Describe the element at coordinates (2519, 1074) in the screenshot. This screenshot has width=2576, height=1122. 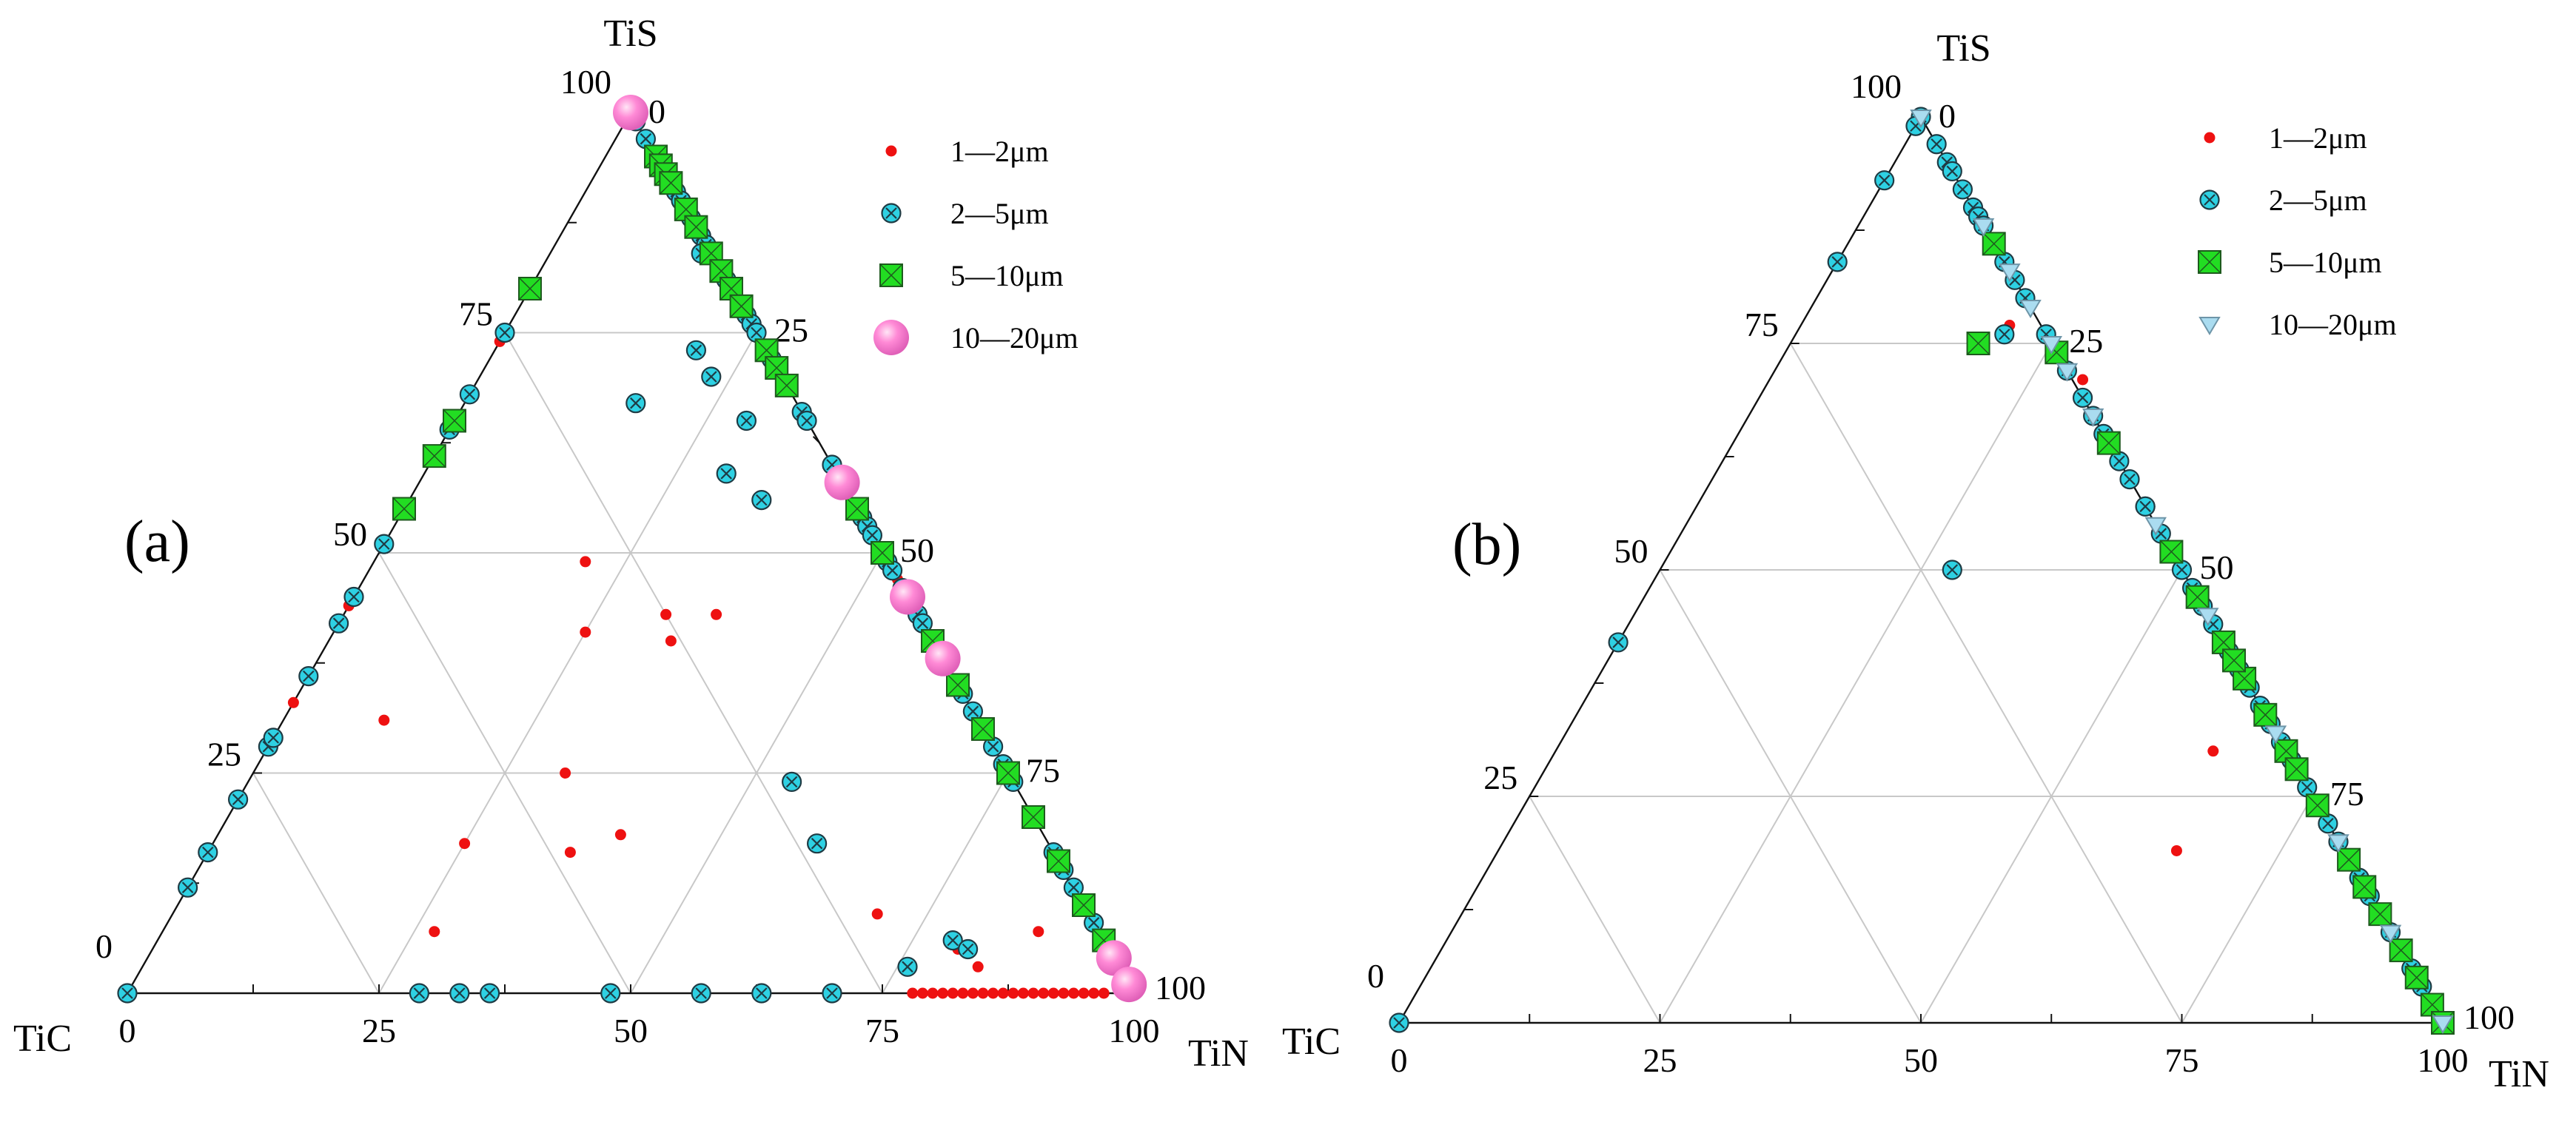
I see `vertex-label-right: TiN` at that location.